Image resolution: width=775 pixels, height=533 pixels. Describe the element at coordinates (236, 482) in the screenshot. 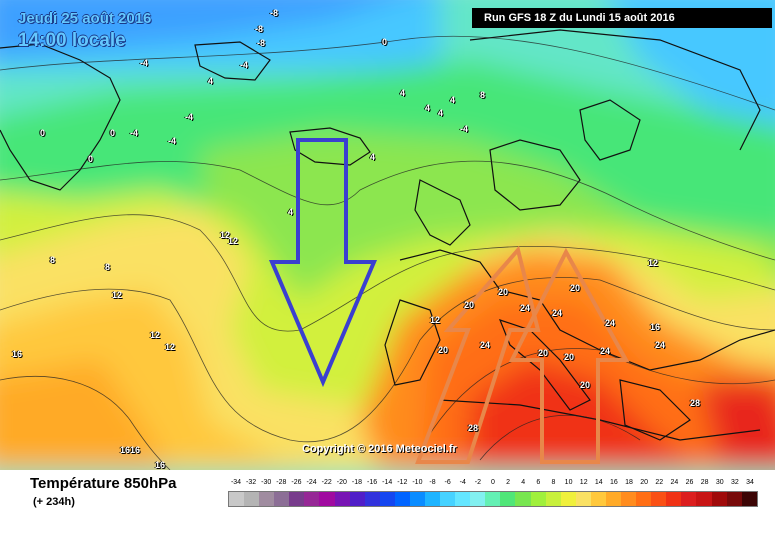

I see `scale-tick-label: -34` at that location.